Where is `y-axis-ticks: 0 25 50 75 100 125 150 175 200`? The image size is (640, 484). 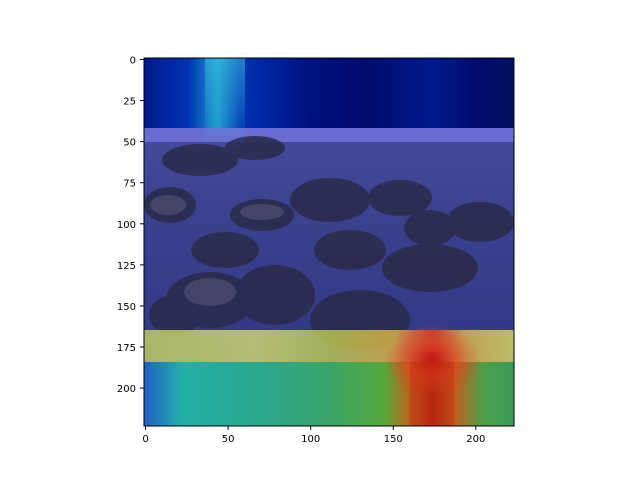 y-axis-ticks: 0 25 50 75 100 125 150 175 200 is located at coordinates (130, 225).